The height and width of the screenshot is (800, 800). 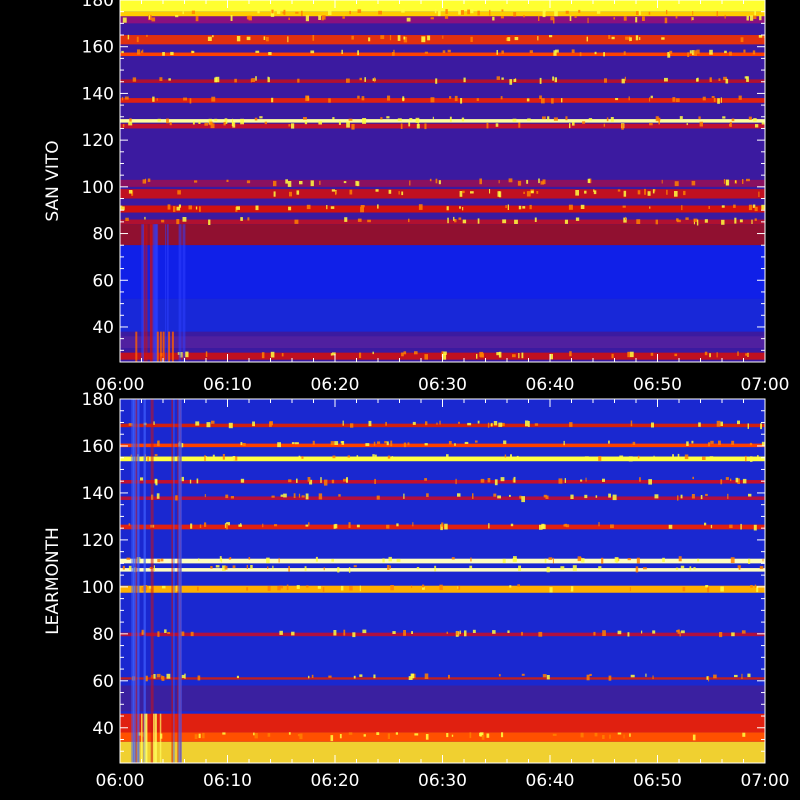 I want to click on x-tick-label: 06:50, so click(x=657, y=781).